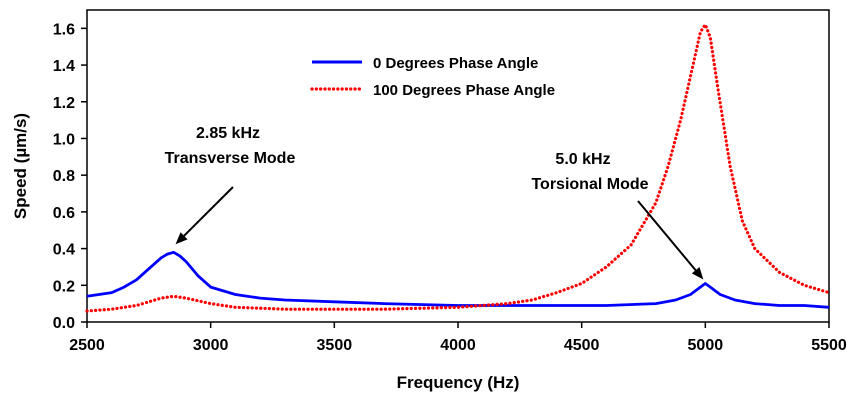  Describe the element at coordinates (64, 250) in the screenshot. I see `y-tick-label: 0.4` at that location.